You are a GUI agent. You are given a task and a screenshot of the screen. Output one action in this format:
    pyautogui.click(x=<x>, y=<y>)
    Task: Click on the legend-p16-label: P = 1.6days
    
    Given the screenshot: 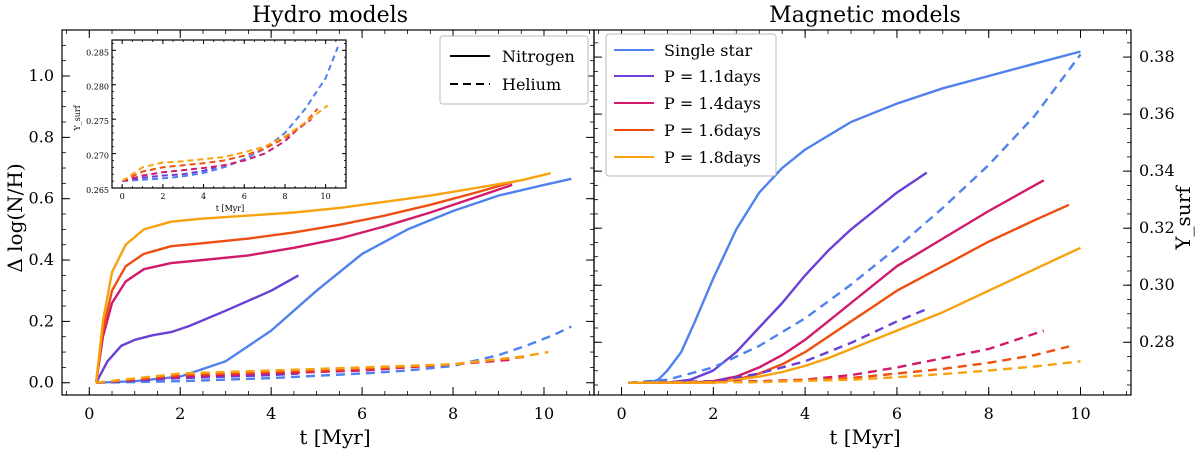 What is the action you would take?
    pyautogui.click(x=712, y=130)
    